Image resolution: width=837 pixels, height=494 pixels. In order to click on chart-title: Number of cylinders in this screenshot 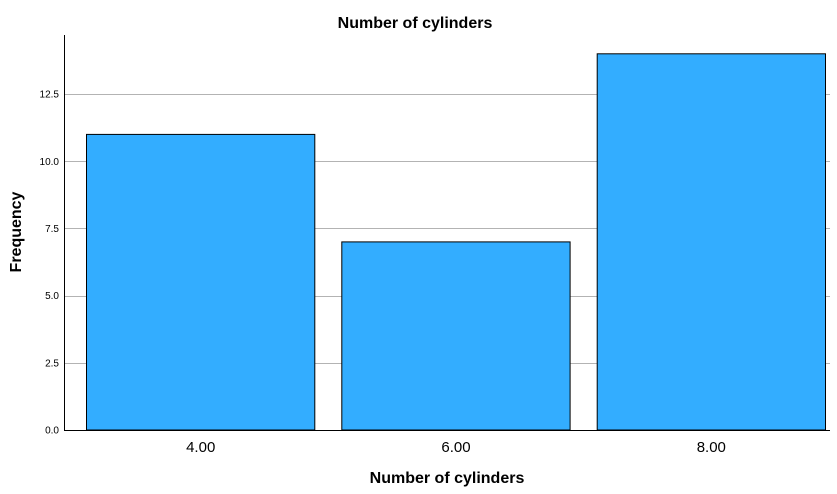, I will do `click(415, 23)`.